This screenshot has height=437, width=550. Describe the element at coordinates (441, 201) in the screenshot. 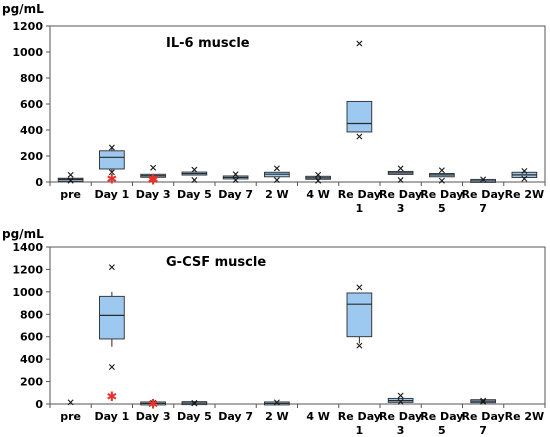

I see `il6-xtick-re-day-5: Re Day 5` at that location.